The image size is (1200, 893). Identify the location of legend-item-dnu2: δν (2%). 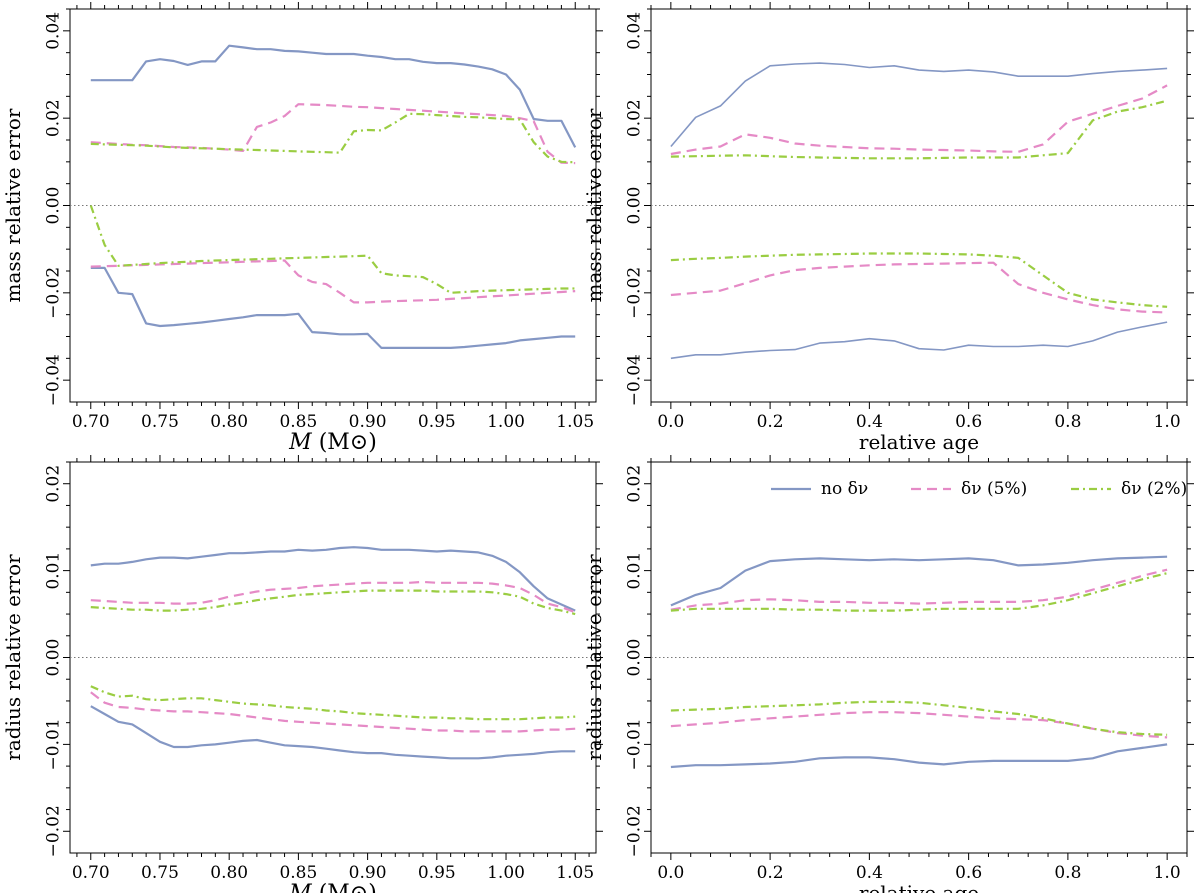
(1129, 489).